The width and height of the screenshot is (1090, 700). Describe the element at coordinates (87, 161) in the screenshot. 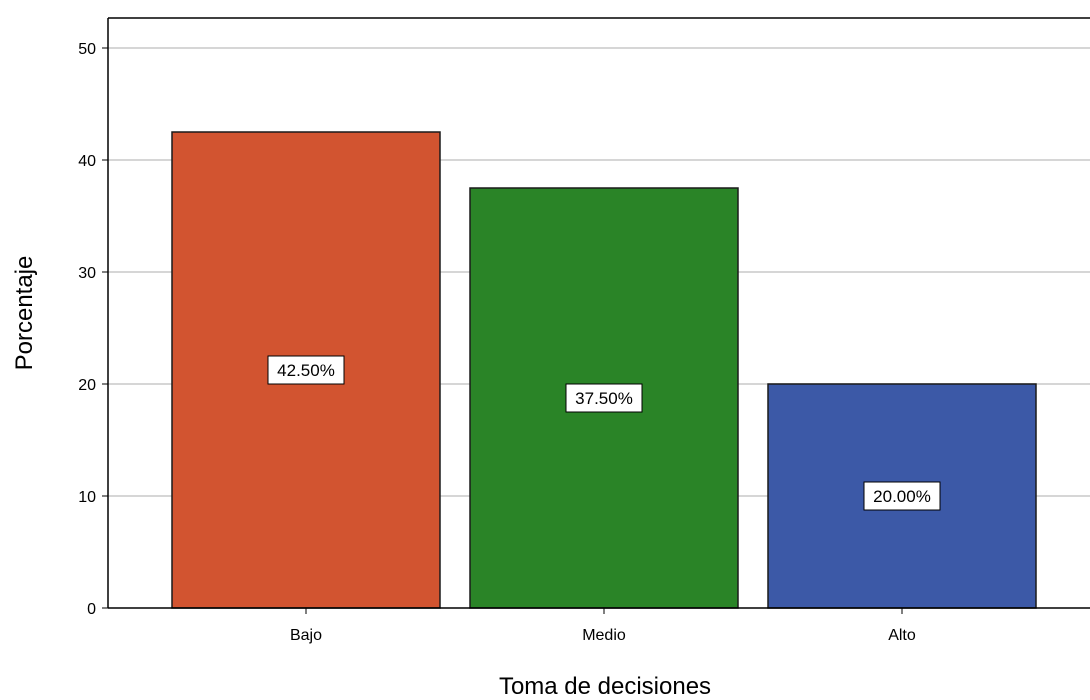

I see `y-tick-label: 40` at that location.